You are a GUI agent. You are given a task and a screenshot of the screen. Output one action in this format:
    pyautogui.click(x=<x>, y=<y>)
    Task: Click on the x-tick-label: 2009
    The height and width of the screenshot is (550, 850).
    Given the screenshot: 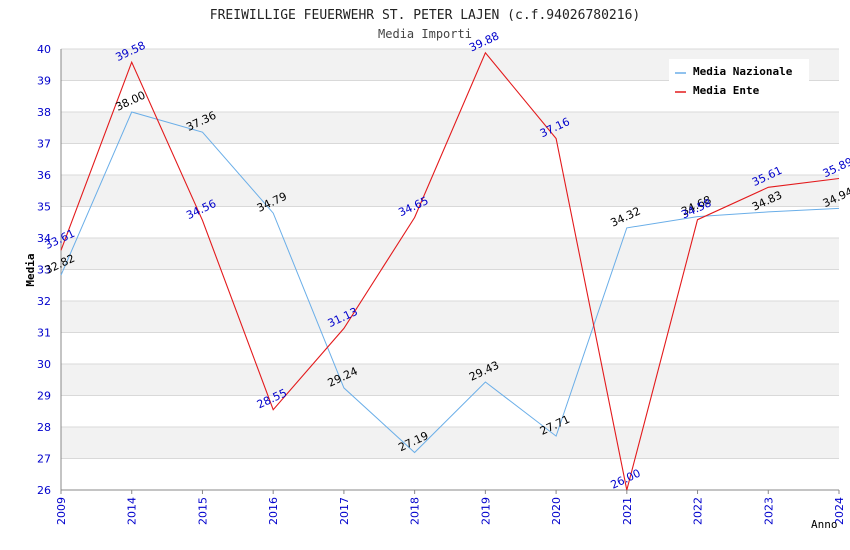 What is the action you would take?
    pyautogui.click(x=61, y=511)
    